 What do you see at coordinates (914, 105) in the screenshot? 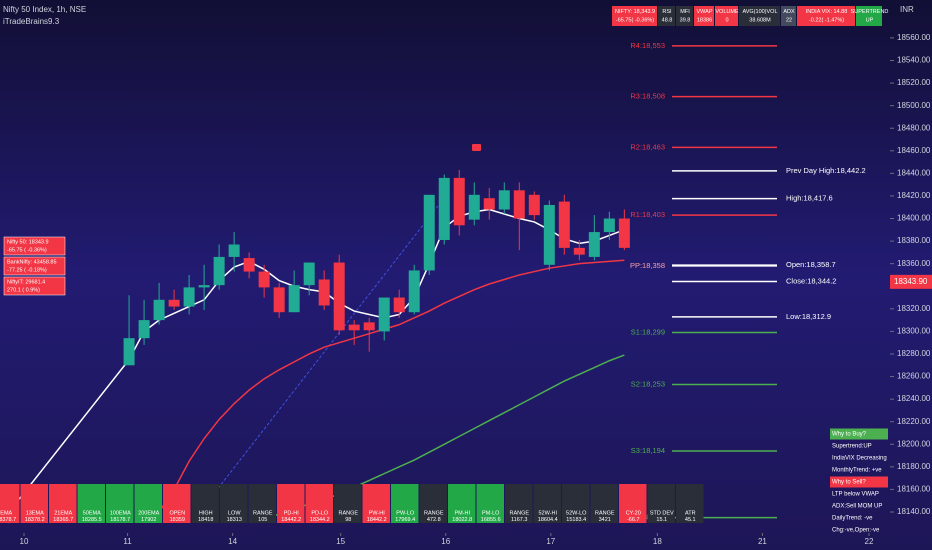
I see `y-tick-label: 18500.00` at bounding box center [914, 105].